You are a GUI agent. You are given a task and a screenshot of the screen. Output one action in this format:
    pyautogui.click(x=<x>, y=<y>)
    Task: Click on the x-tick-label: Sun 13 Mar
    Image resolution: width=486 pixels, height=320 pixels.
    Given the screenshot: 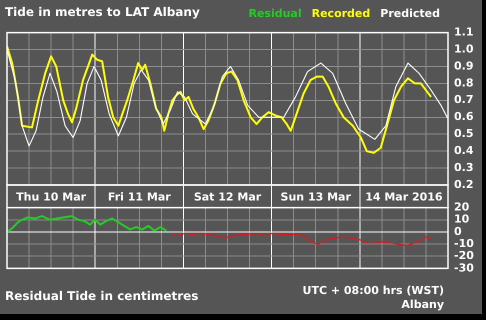 What is the action you would take?
    pyautogui.click(x=316, y=197)
    